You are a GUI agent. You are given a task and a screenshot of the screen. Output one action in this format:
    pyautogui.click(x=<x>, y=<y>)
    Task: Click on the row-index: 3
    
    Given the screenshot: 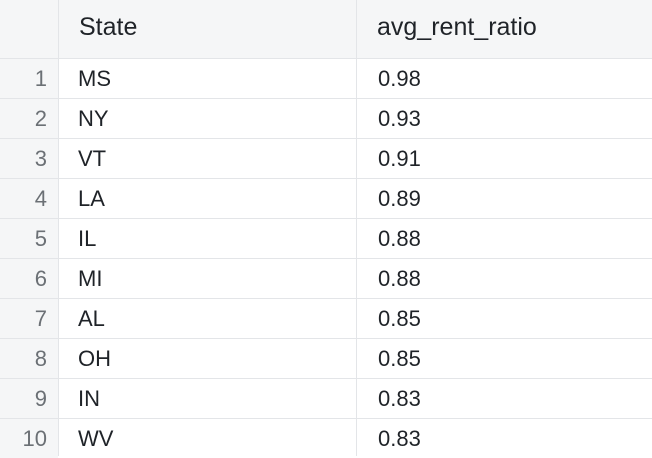 What is the action you would take?
    pyautogui.click(x=23, y=158)
    